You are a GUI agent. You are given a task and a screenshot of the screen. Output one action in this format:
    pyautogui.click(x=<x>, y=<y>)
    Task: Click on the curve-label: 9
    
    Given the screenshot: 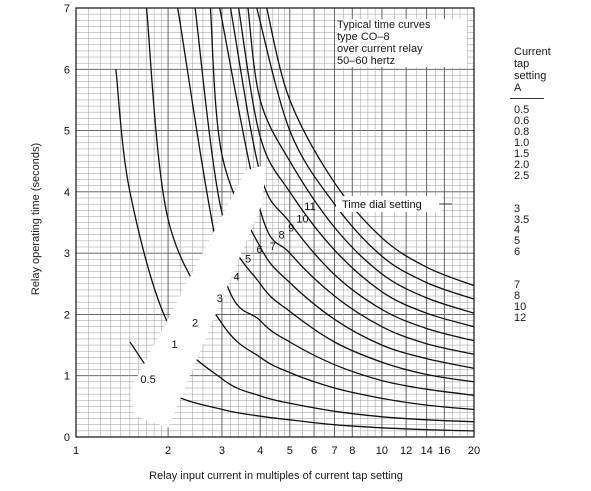 What is the action you would take?
    pyautogui.click(x=291, y=229)
    